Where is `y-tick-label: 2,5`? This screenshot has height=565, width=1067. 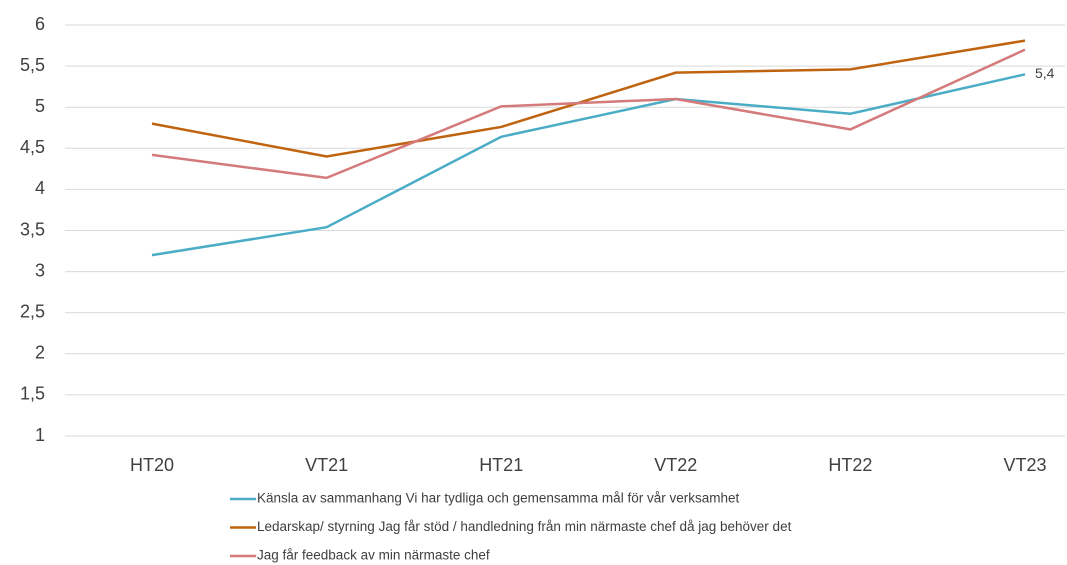 y-tick-label: 2,5 is located at coordinates (32, 311).